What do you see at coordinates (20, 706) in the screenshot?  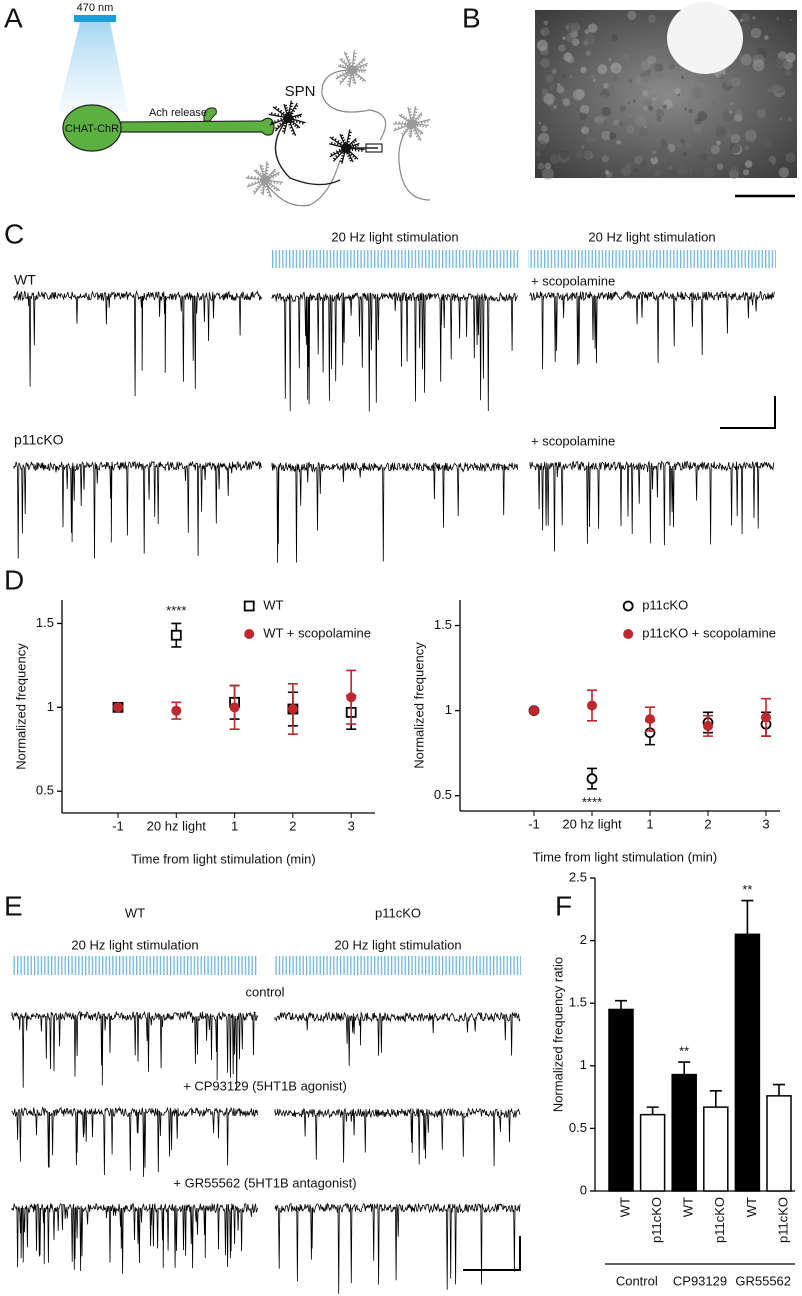 I see `y-axis-title: Normalized frequency` at bounding box center [20, 706].